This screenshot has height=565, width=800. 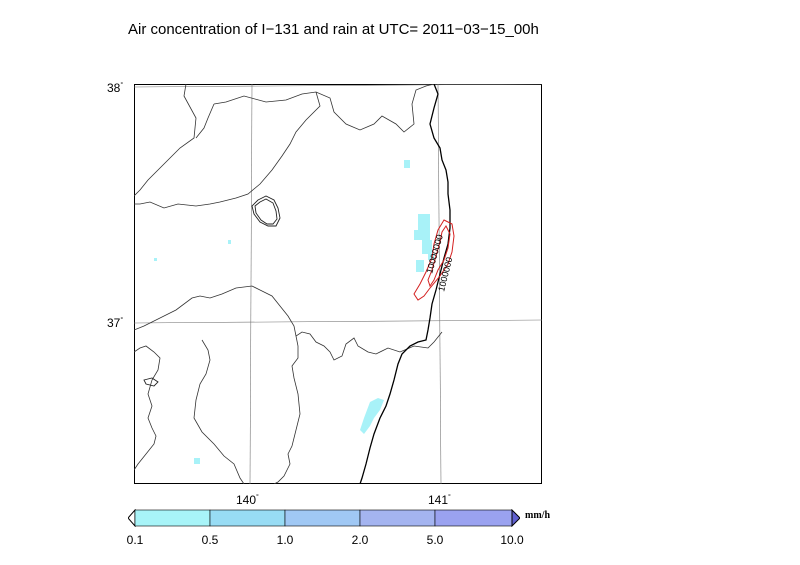 I want to click on lat-label-38: 38°, so click(x=115, y=88).